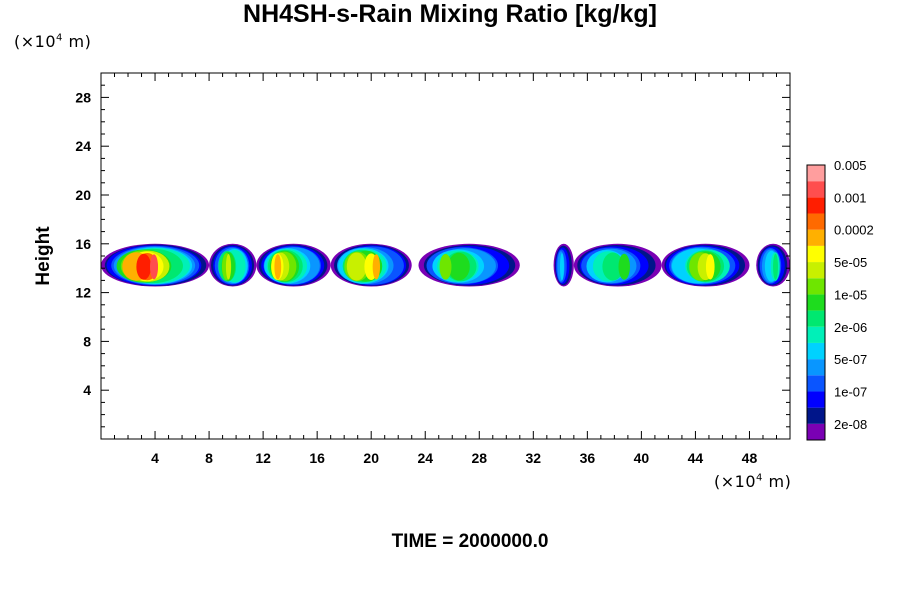 The width and height of the screenshot is (900, 600). Describe the element at coordinates (83, 146) in the screenshot. I see `y-tick-label: 24` at that location.